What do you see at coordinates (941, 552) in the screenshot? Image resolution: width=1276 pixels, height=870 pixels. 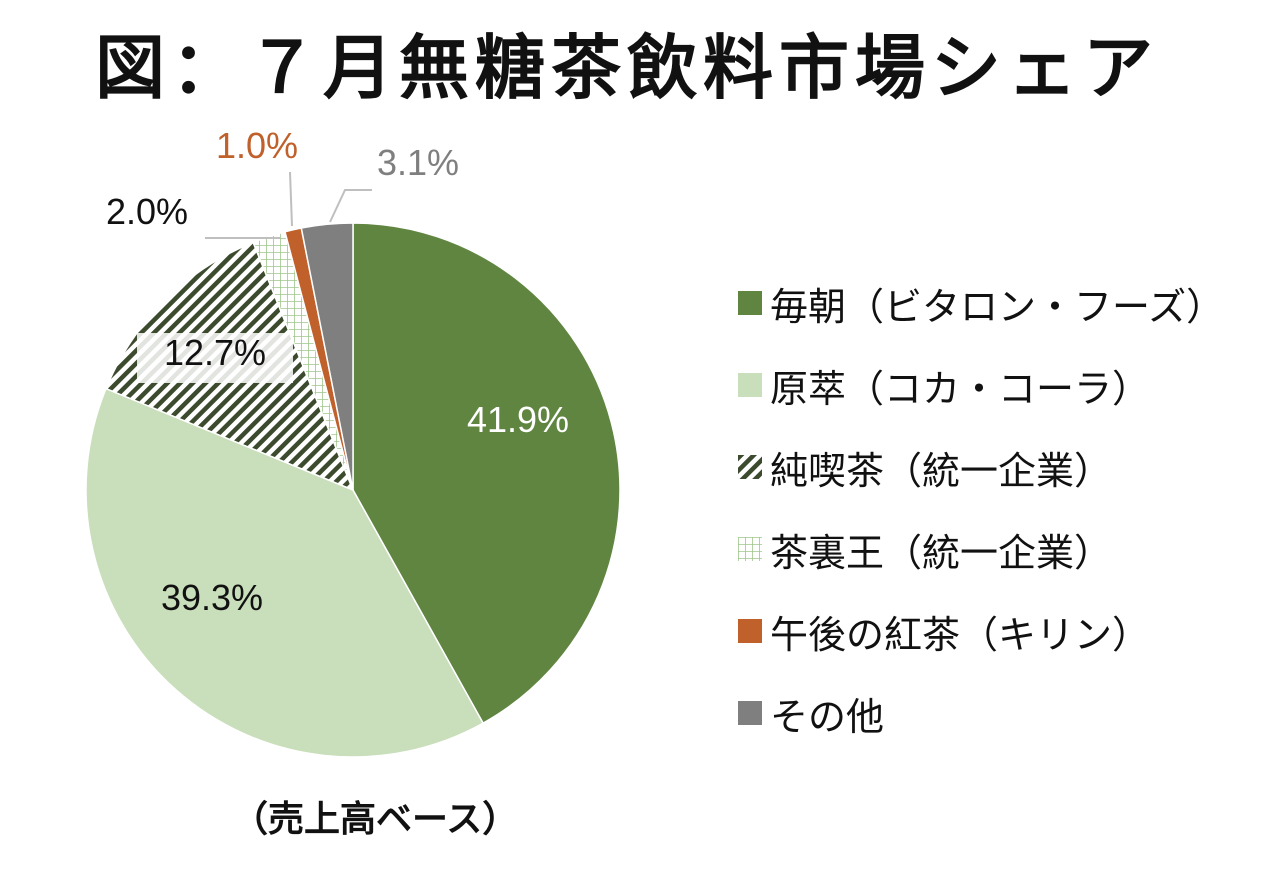 I see `legend-label-4: 茶裏王（統一企業）` at bounding box center [941, 552].